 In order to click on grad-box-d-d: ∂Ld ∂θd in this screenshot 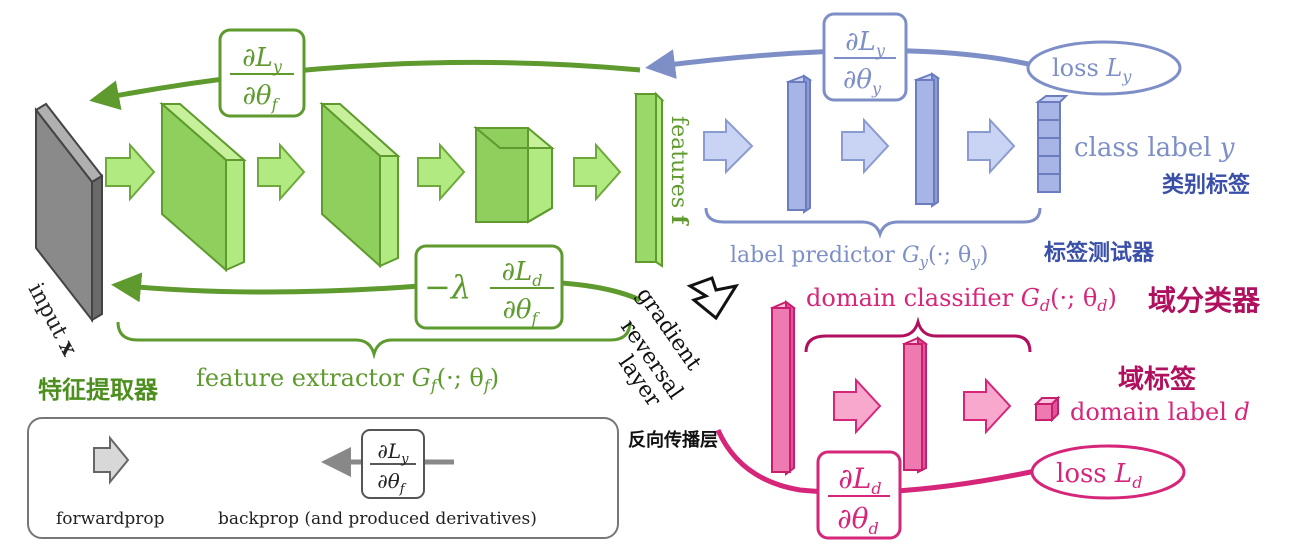, I will do `click(859, 495)`.